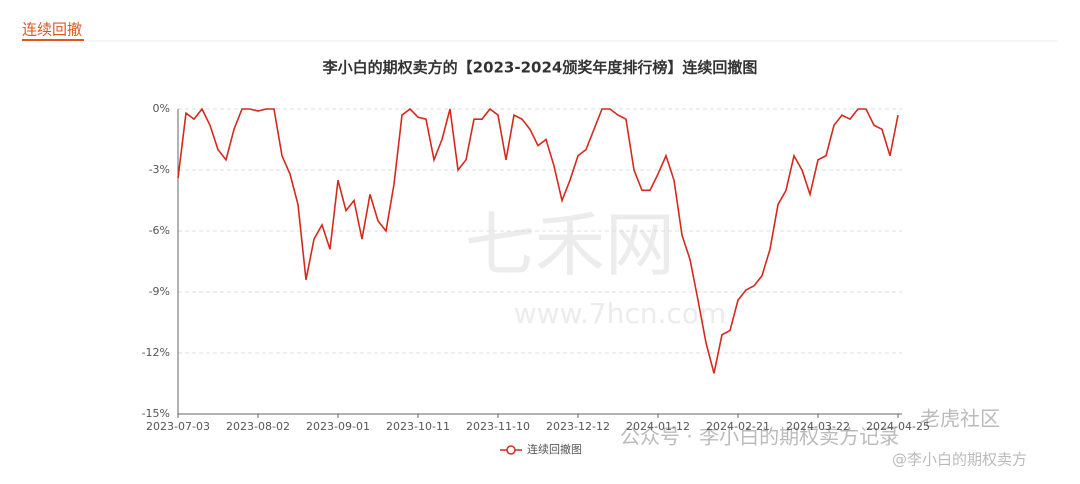  What do you see at coordinates (540, 68) in the screenshot?
I see `chart-title: 李小白的期权卖方的【2023-2024颁奖年度排行榜】连续回撤图` at bounding box center [540, 68].